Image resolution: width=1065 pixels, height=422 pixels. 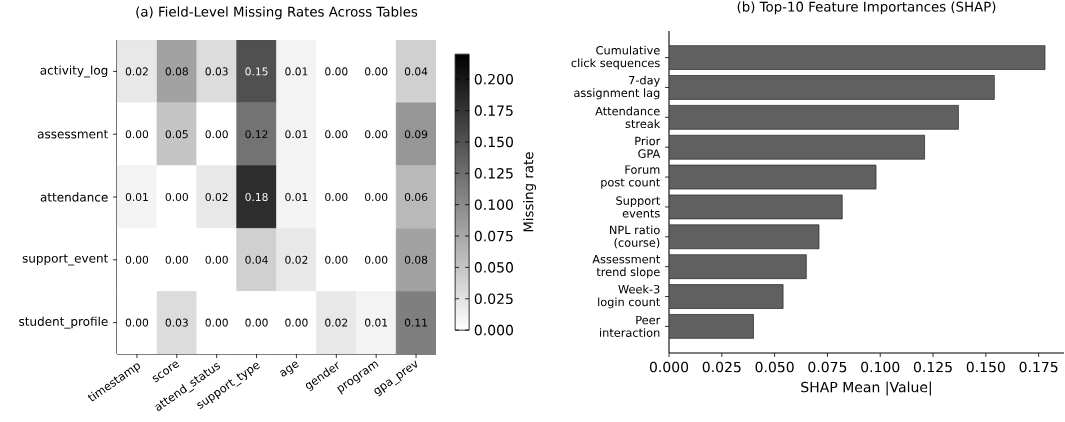 What do you see at coordinates (493, 204) in the screenshot?
I see `color-bar-label: 0.100` at bounding box center [493, 204].